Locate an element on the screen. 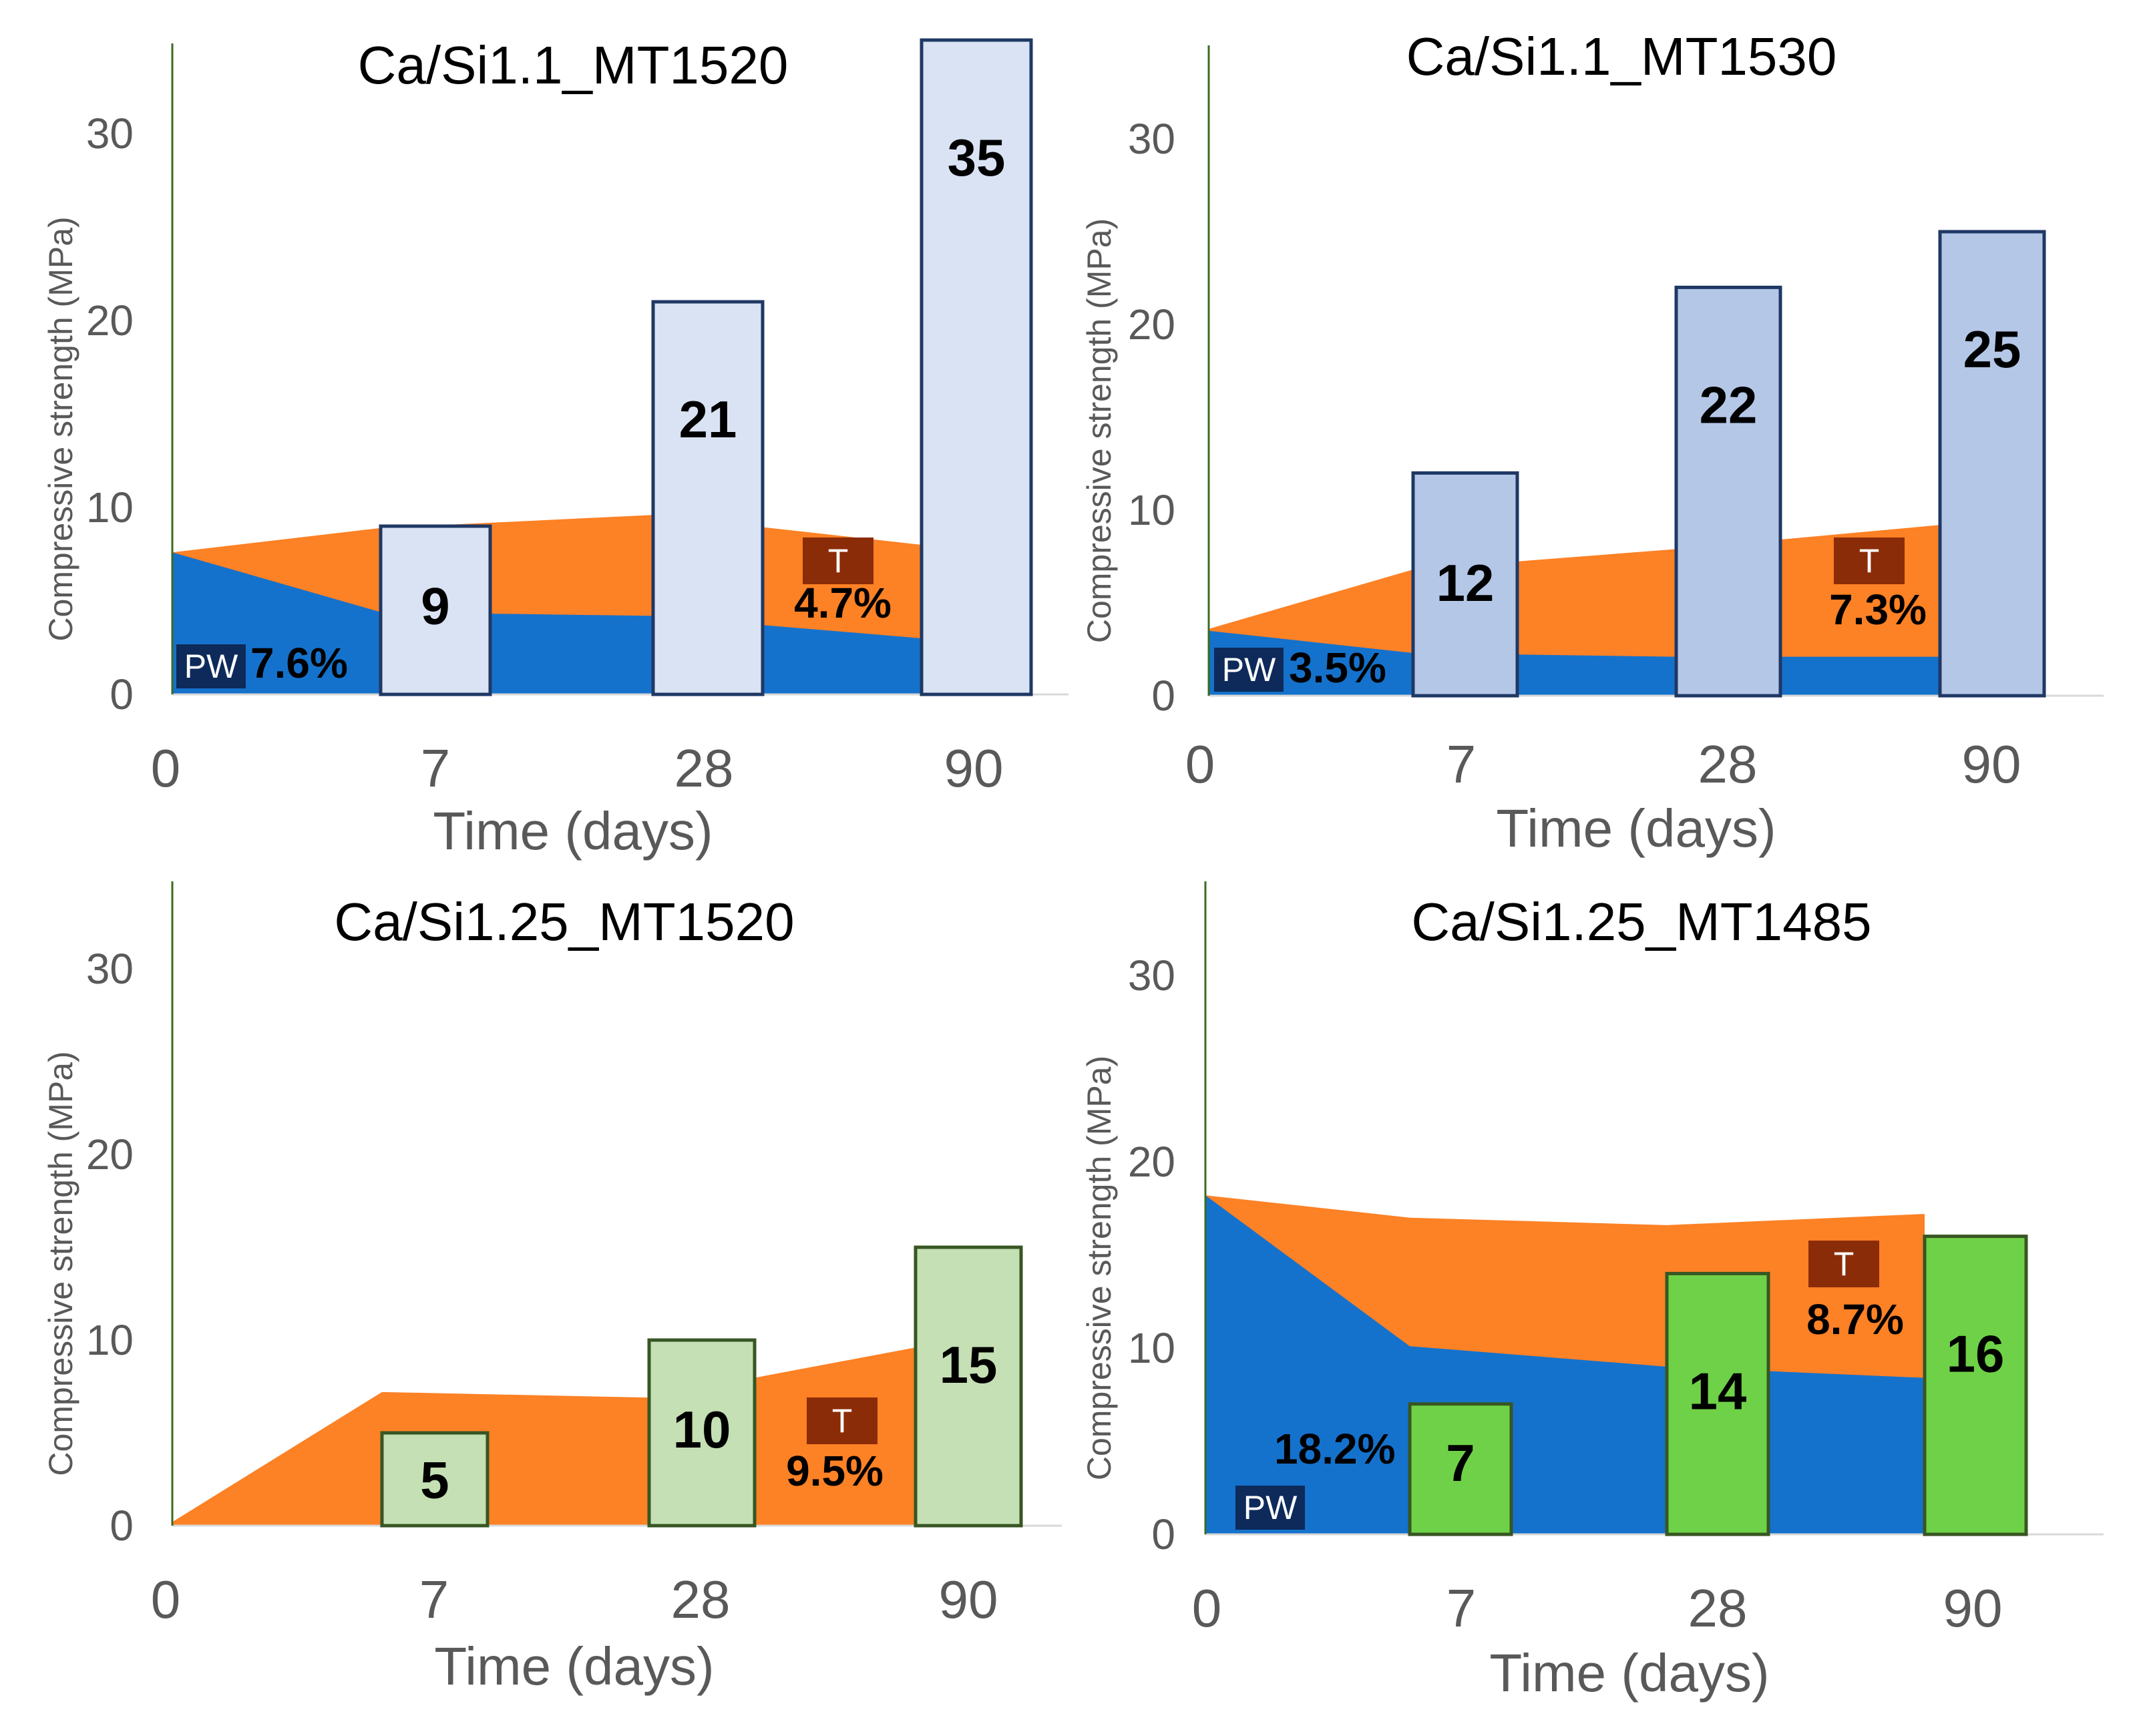  bar-value-label: 9 is located at coordinates (435, 606).